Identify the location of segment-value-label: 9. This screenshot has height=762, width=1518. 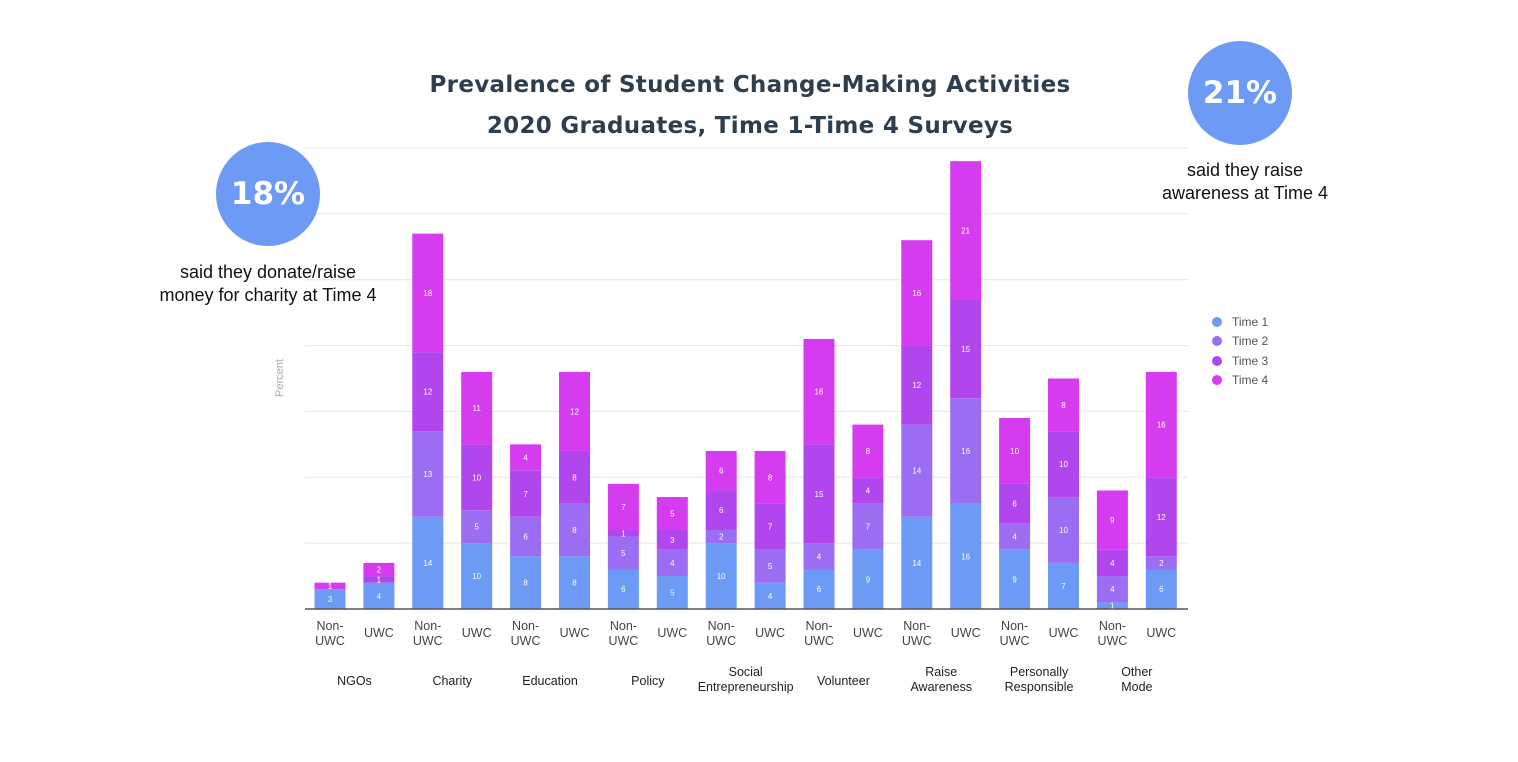
(1112, 520).